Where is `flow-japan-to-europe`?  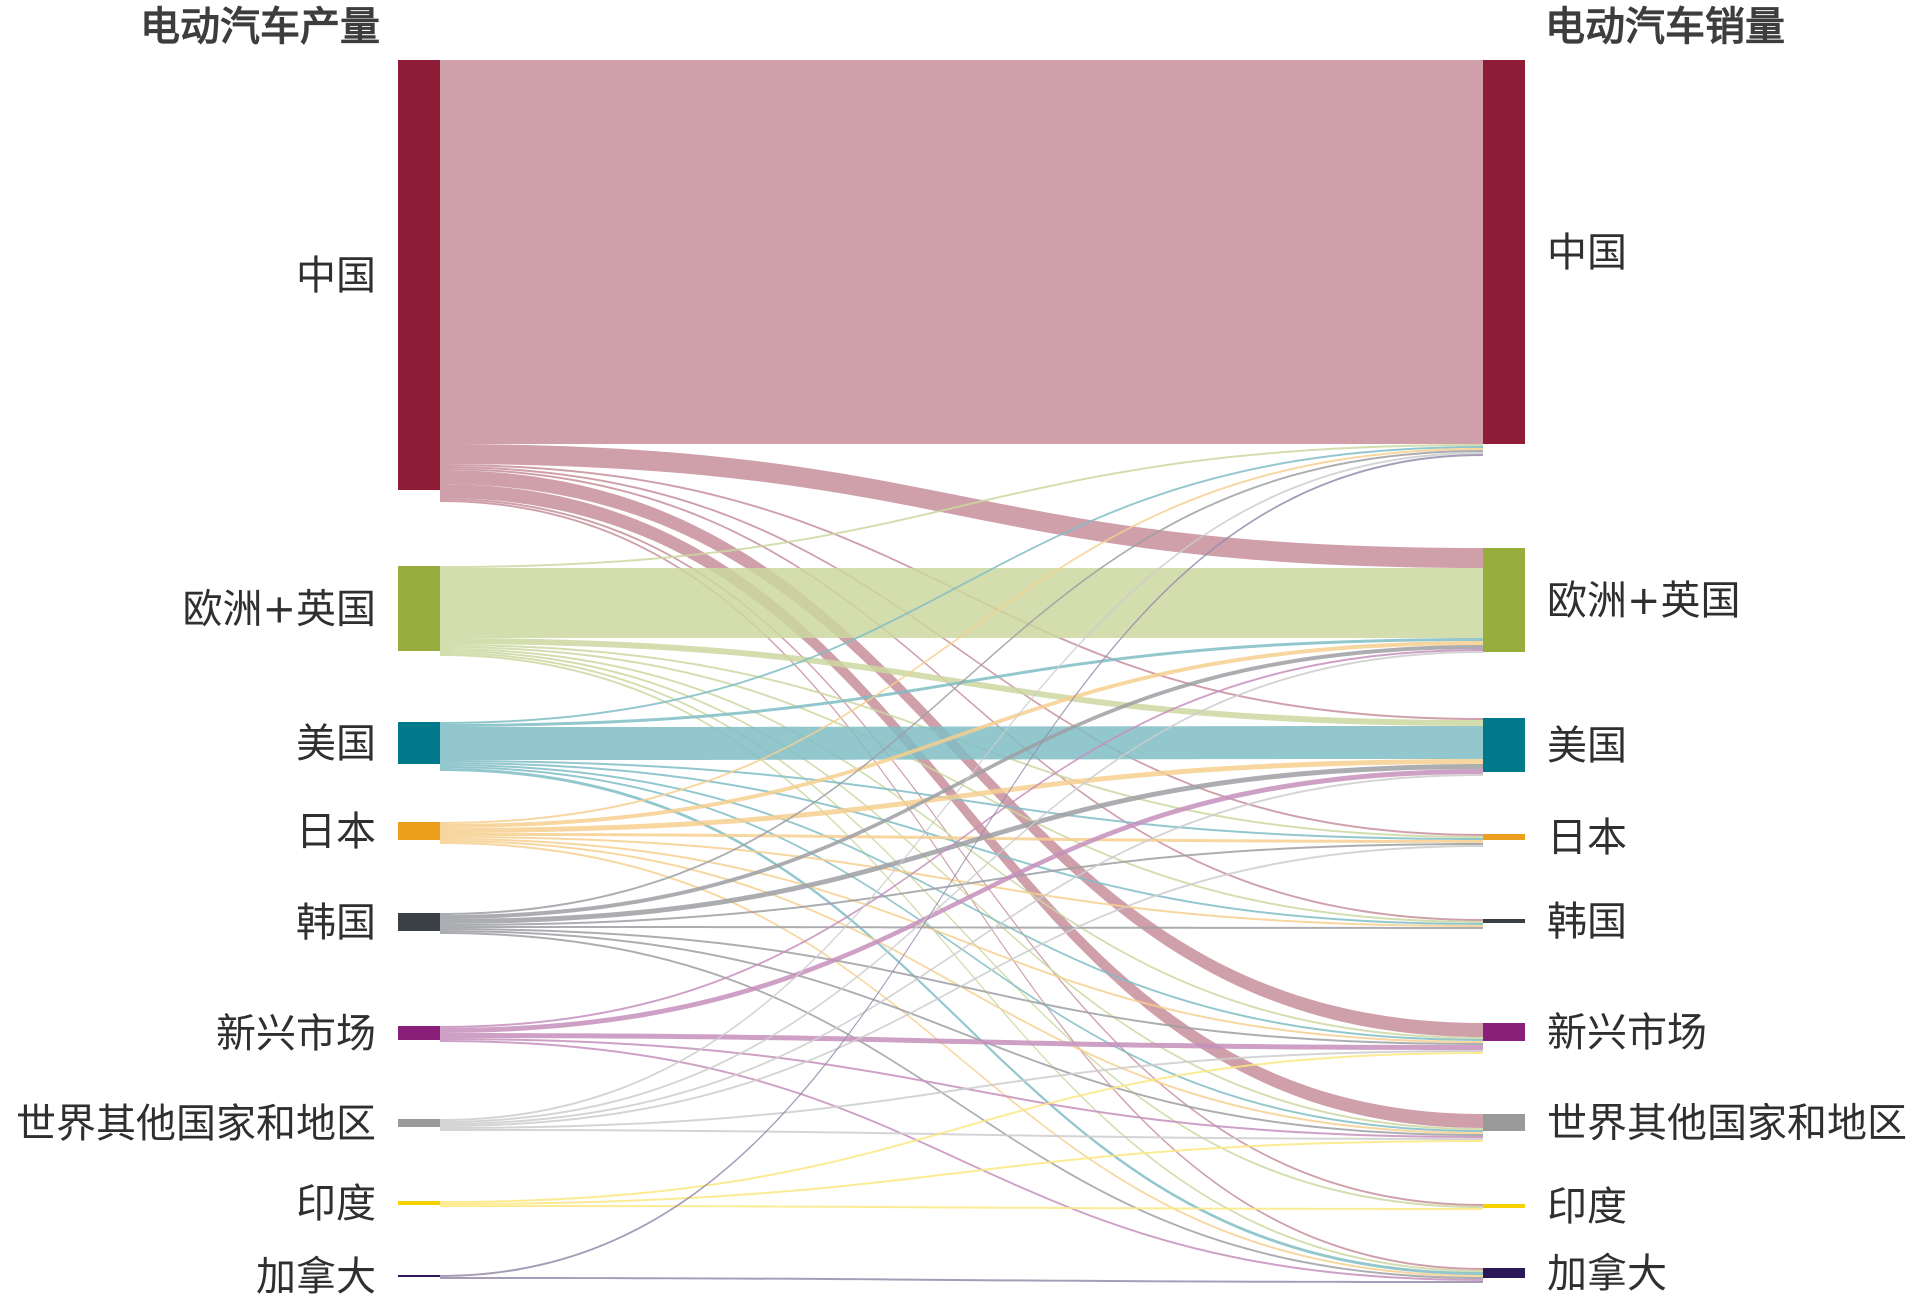 flow-japan-to-europe is located at coordinates (961, 734).